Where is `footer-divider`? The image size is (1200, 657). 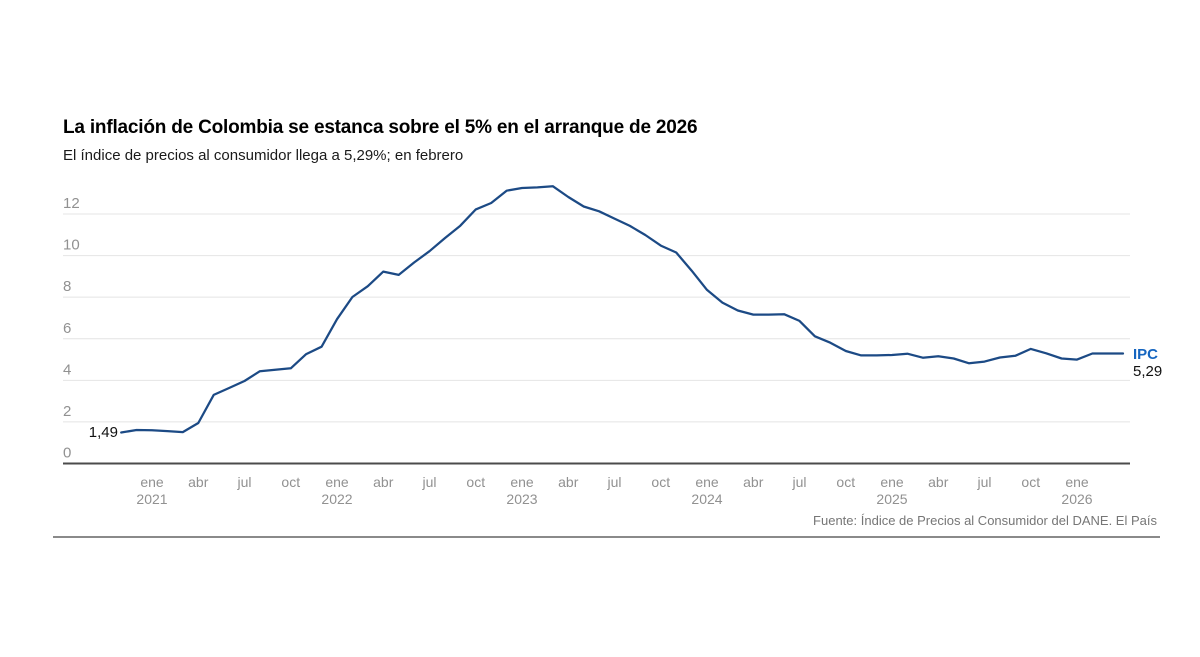
footer-divider is located at coordinates (606, 537).